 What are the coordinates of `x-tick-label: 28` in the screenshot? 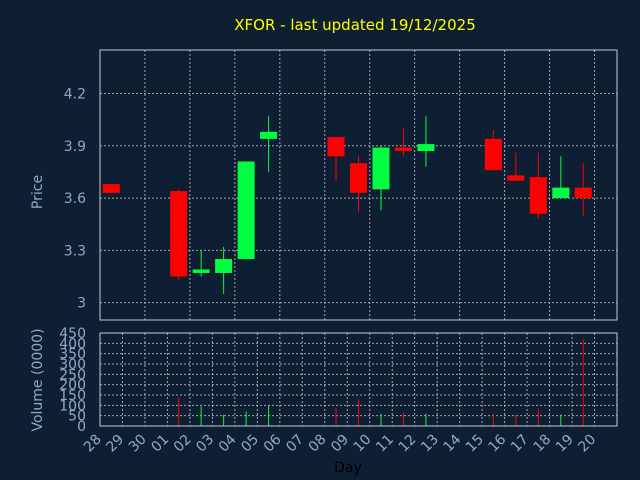 It's located at (93, 444).